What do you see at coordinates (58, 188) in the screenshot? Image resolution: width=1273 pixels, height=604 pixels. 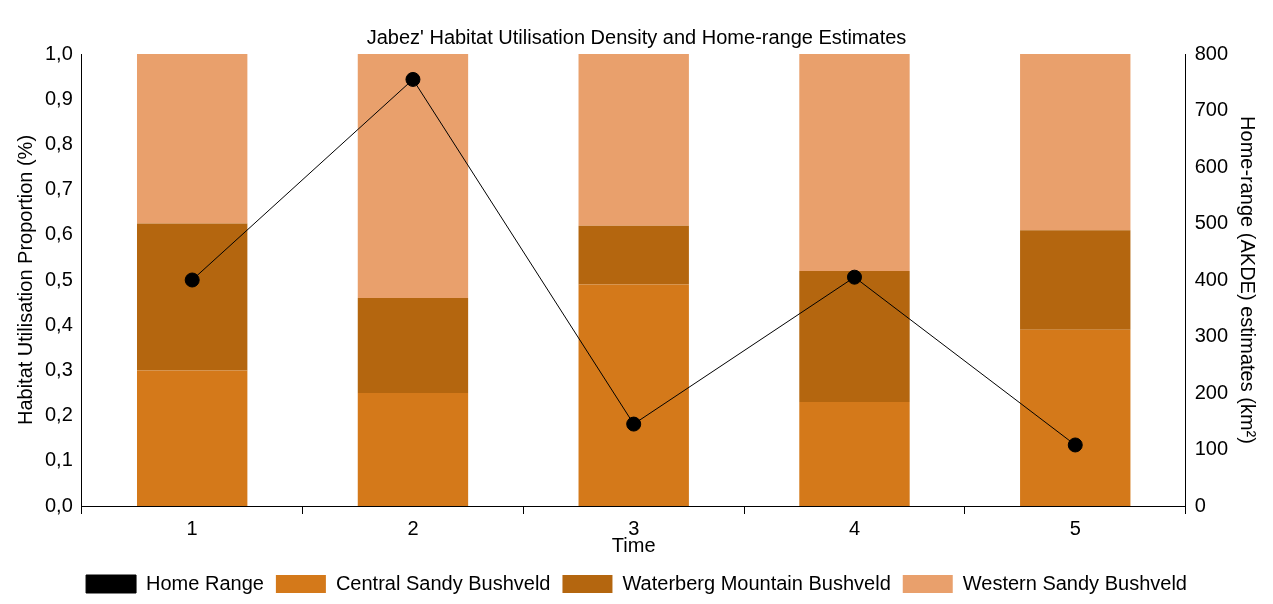 I see `y-tick-label: 0,7` at bounding box center [58, 188].